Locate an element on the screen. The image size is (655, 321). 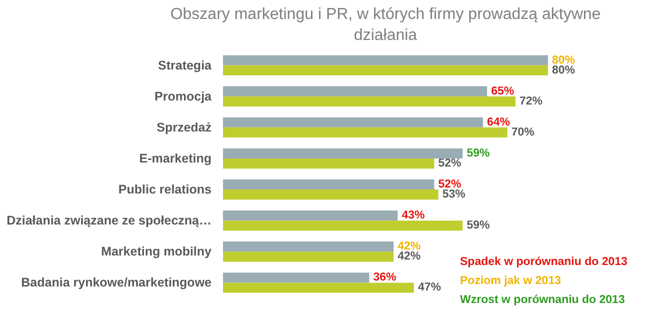
chart-title: Obszary marketingu i PR, w których firmy prowadzą aktywne działania is located at coordinates (385, 25).